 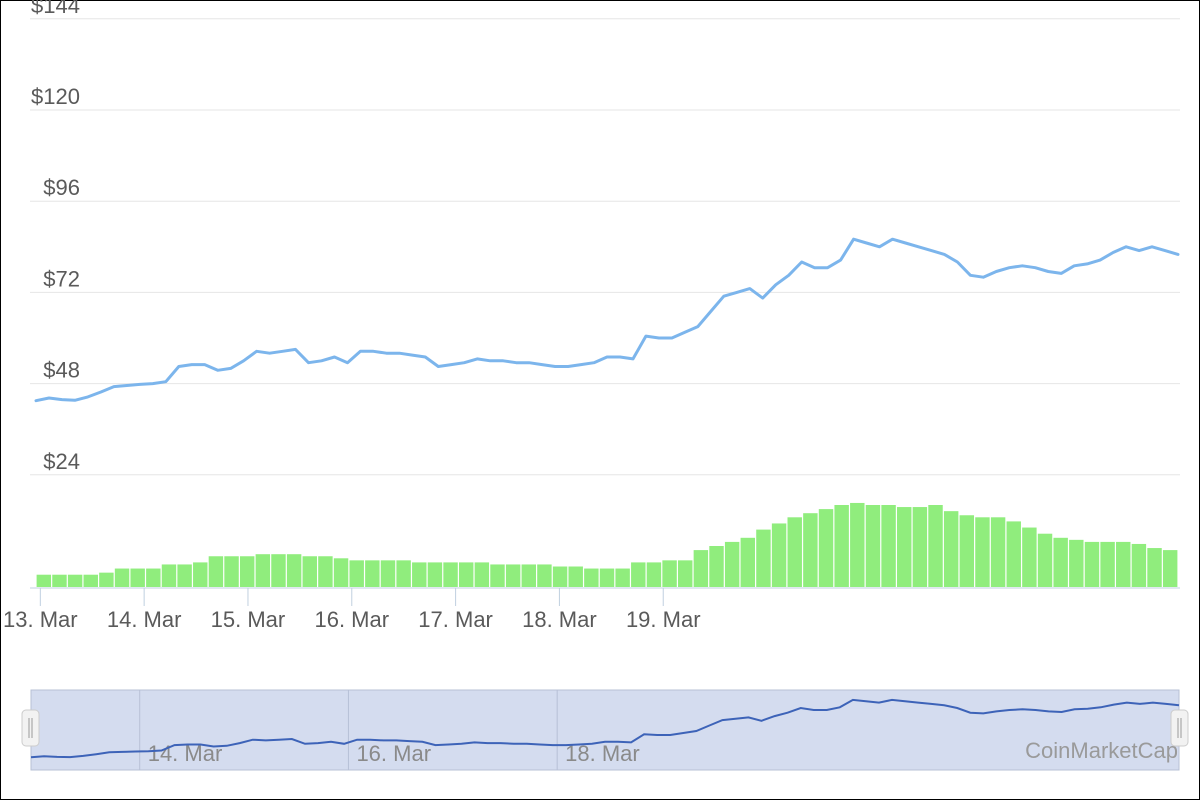 I want to click on range-navigator: 14. Mar 16. Mar 18. Mar CoinMarketCap, so click(x=600, y=735).